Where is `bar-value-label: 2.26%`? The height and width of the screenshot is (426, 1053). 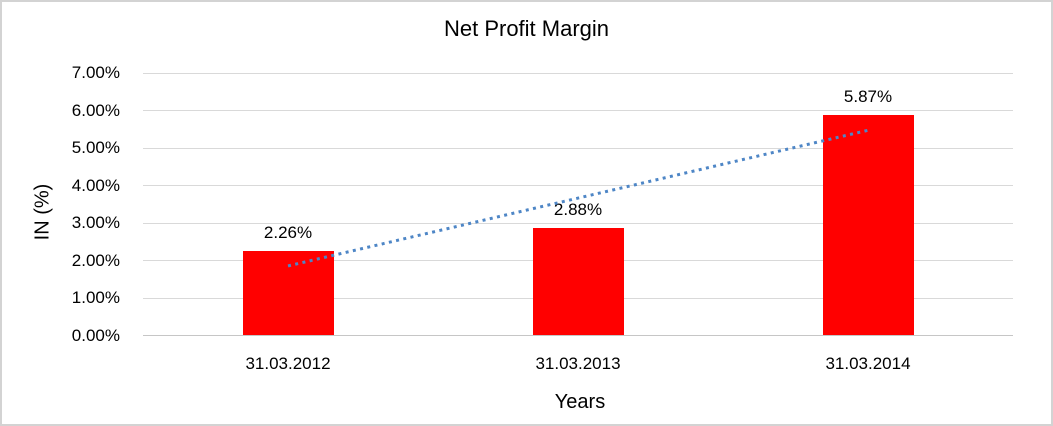
bar-value-label: 2.26% is located at coordinates (288, 233).